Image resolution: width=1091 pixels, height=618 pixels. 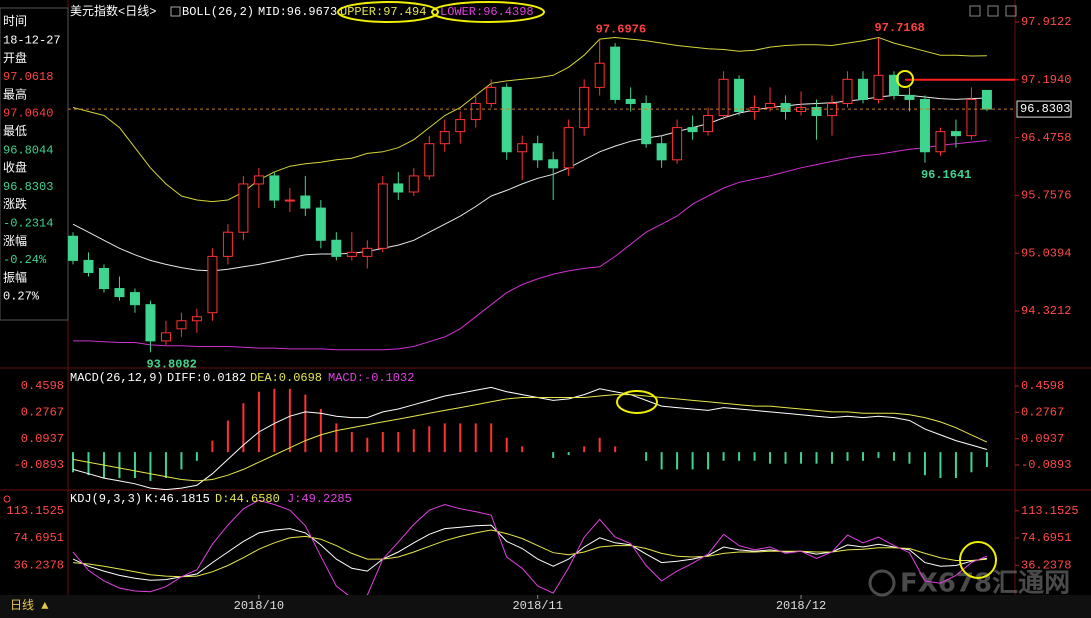 I want to click on y-tick-label-left: 0.2767, so click(x=42, y=413).